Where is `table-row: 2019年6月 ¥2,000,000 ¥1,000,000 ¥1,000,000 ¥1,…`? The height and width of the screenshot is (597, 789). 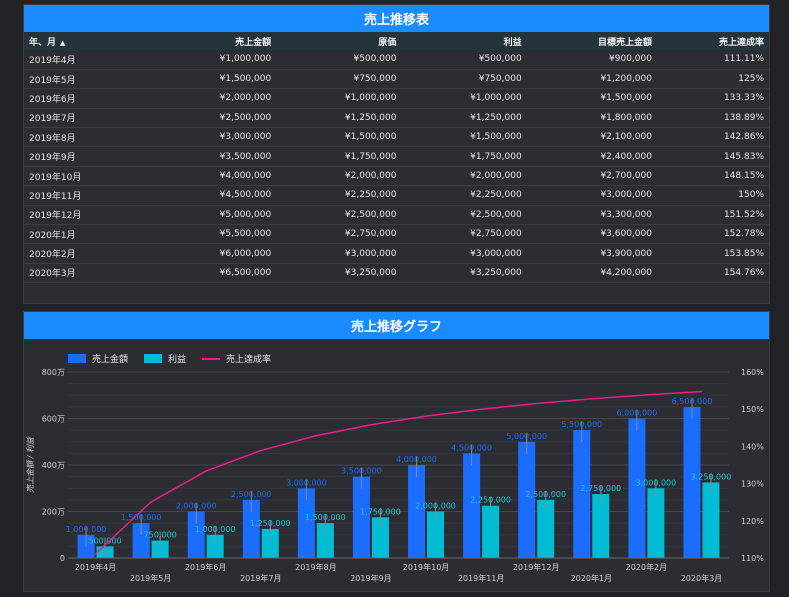 table-row: 2019年6月 ¥2,000,000 ¥1,000,000 ¥1,000,000 ¥1,… is located at coordinates (396, 99).